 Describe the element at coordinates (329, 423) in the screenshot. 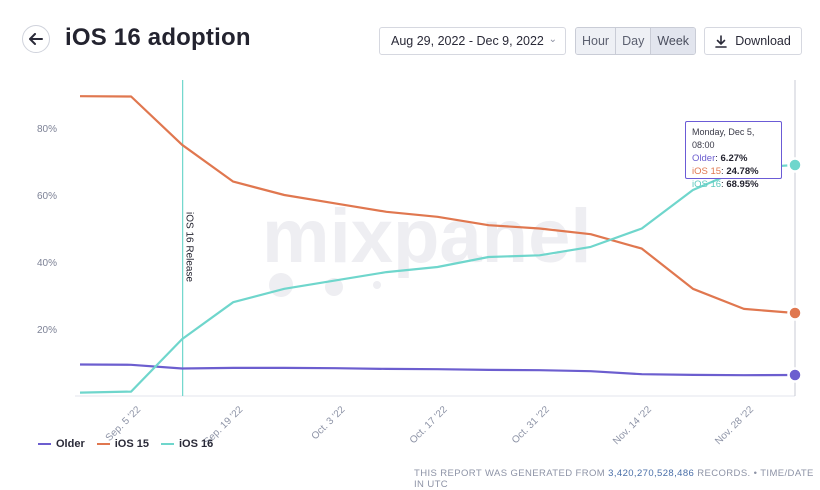

I see `x-tick-label: Oct. 3 '22` at that location.